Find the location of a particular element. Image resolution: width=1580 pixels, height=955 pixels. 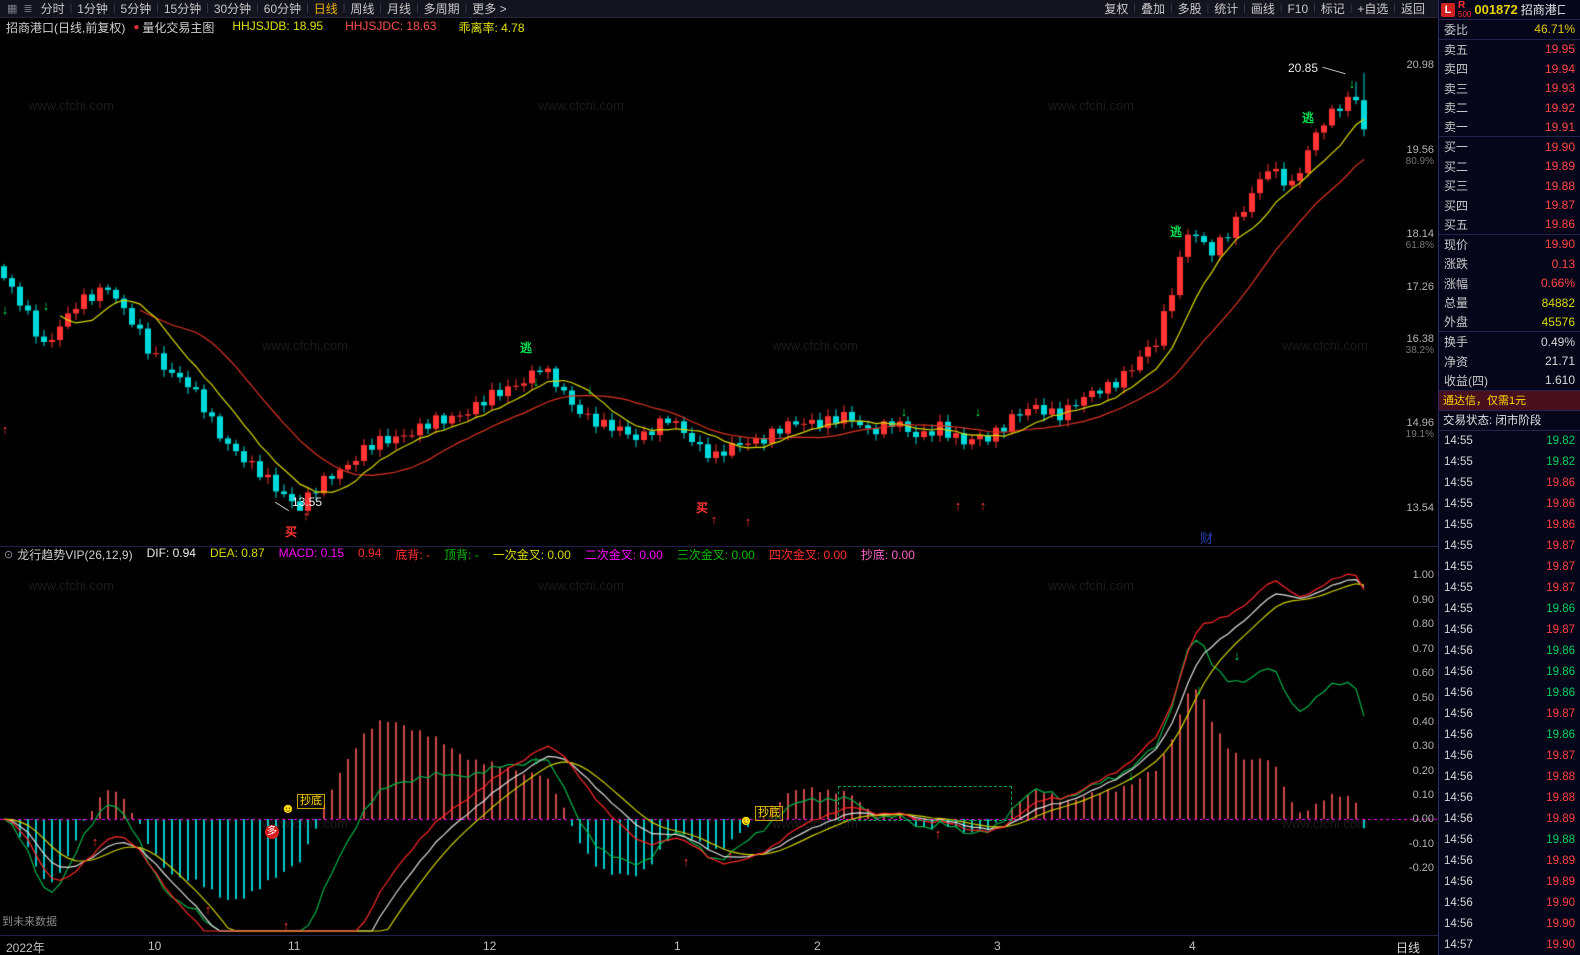

sell-level-row: 卖五 19.95 is located at coordinates (1509, 50).